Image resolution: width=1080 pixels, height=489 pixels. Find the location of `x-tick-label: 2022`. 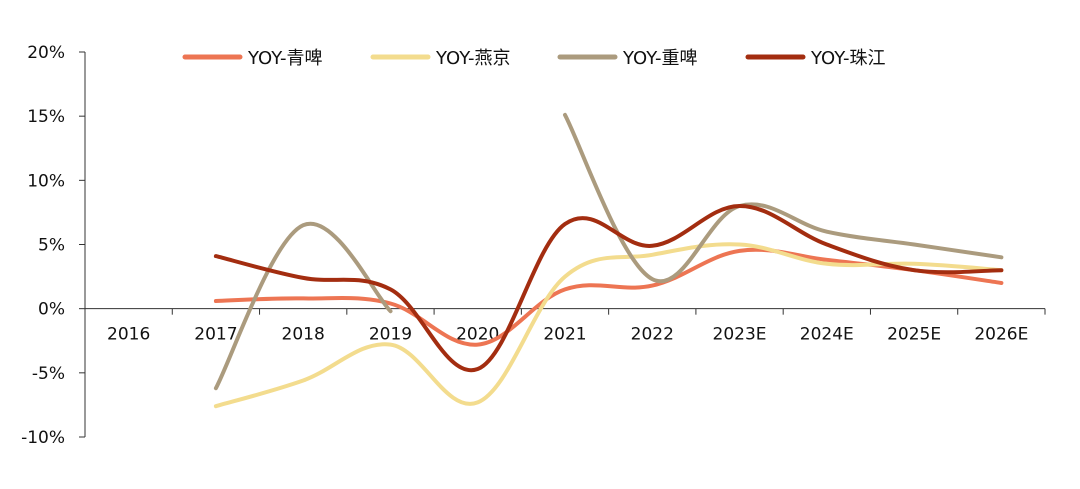

x-tick-label: 2022 is located at coordinates (652, 335).